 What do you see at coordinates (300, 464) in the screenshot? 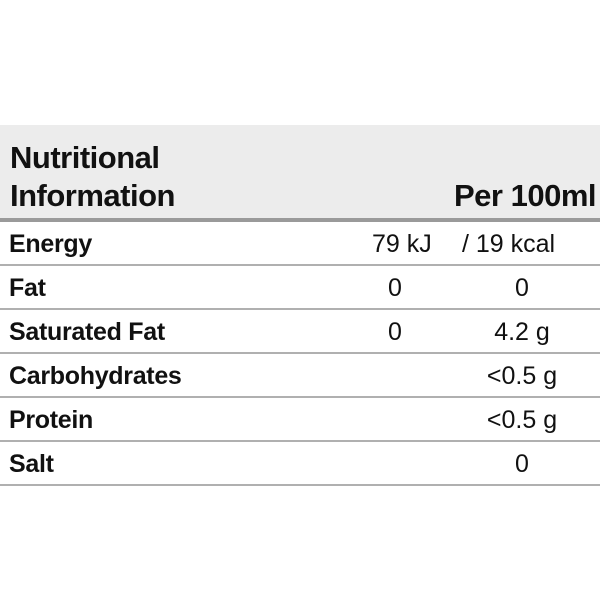
I see `table-row-salt: Salt 0` at bounding box center [300, 464].